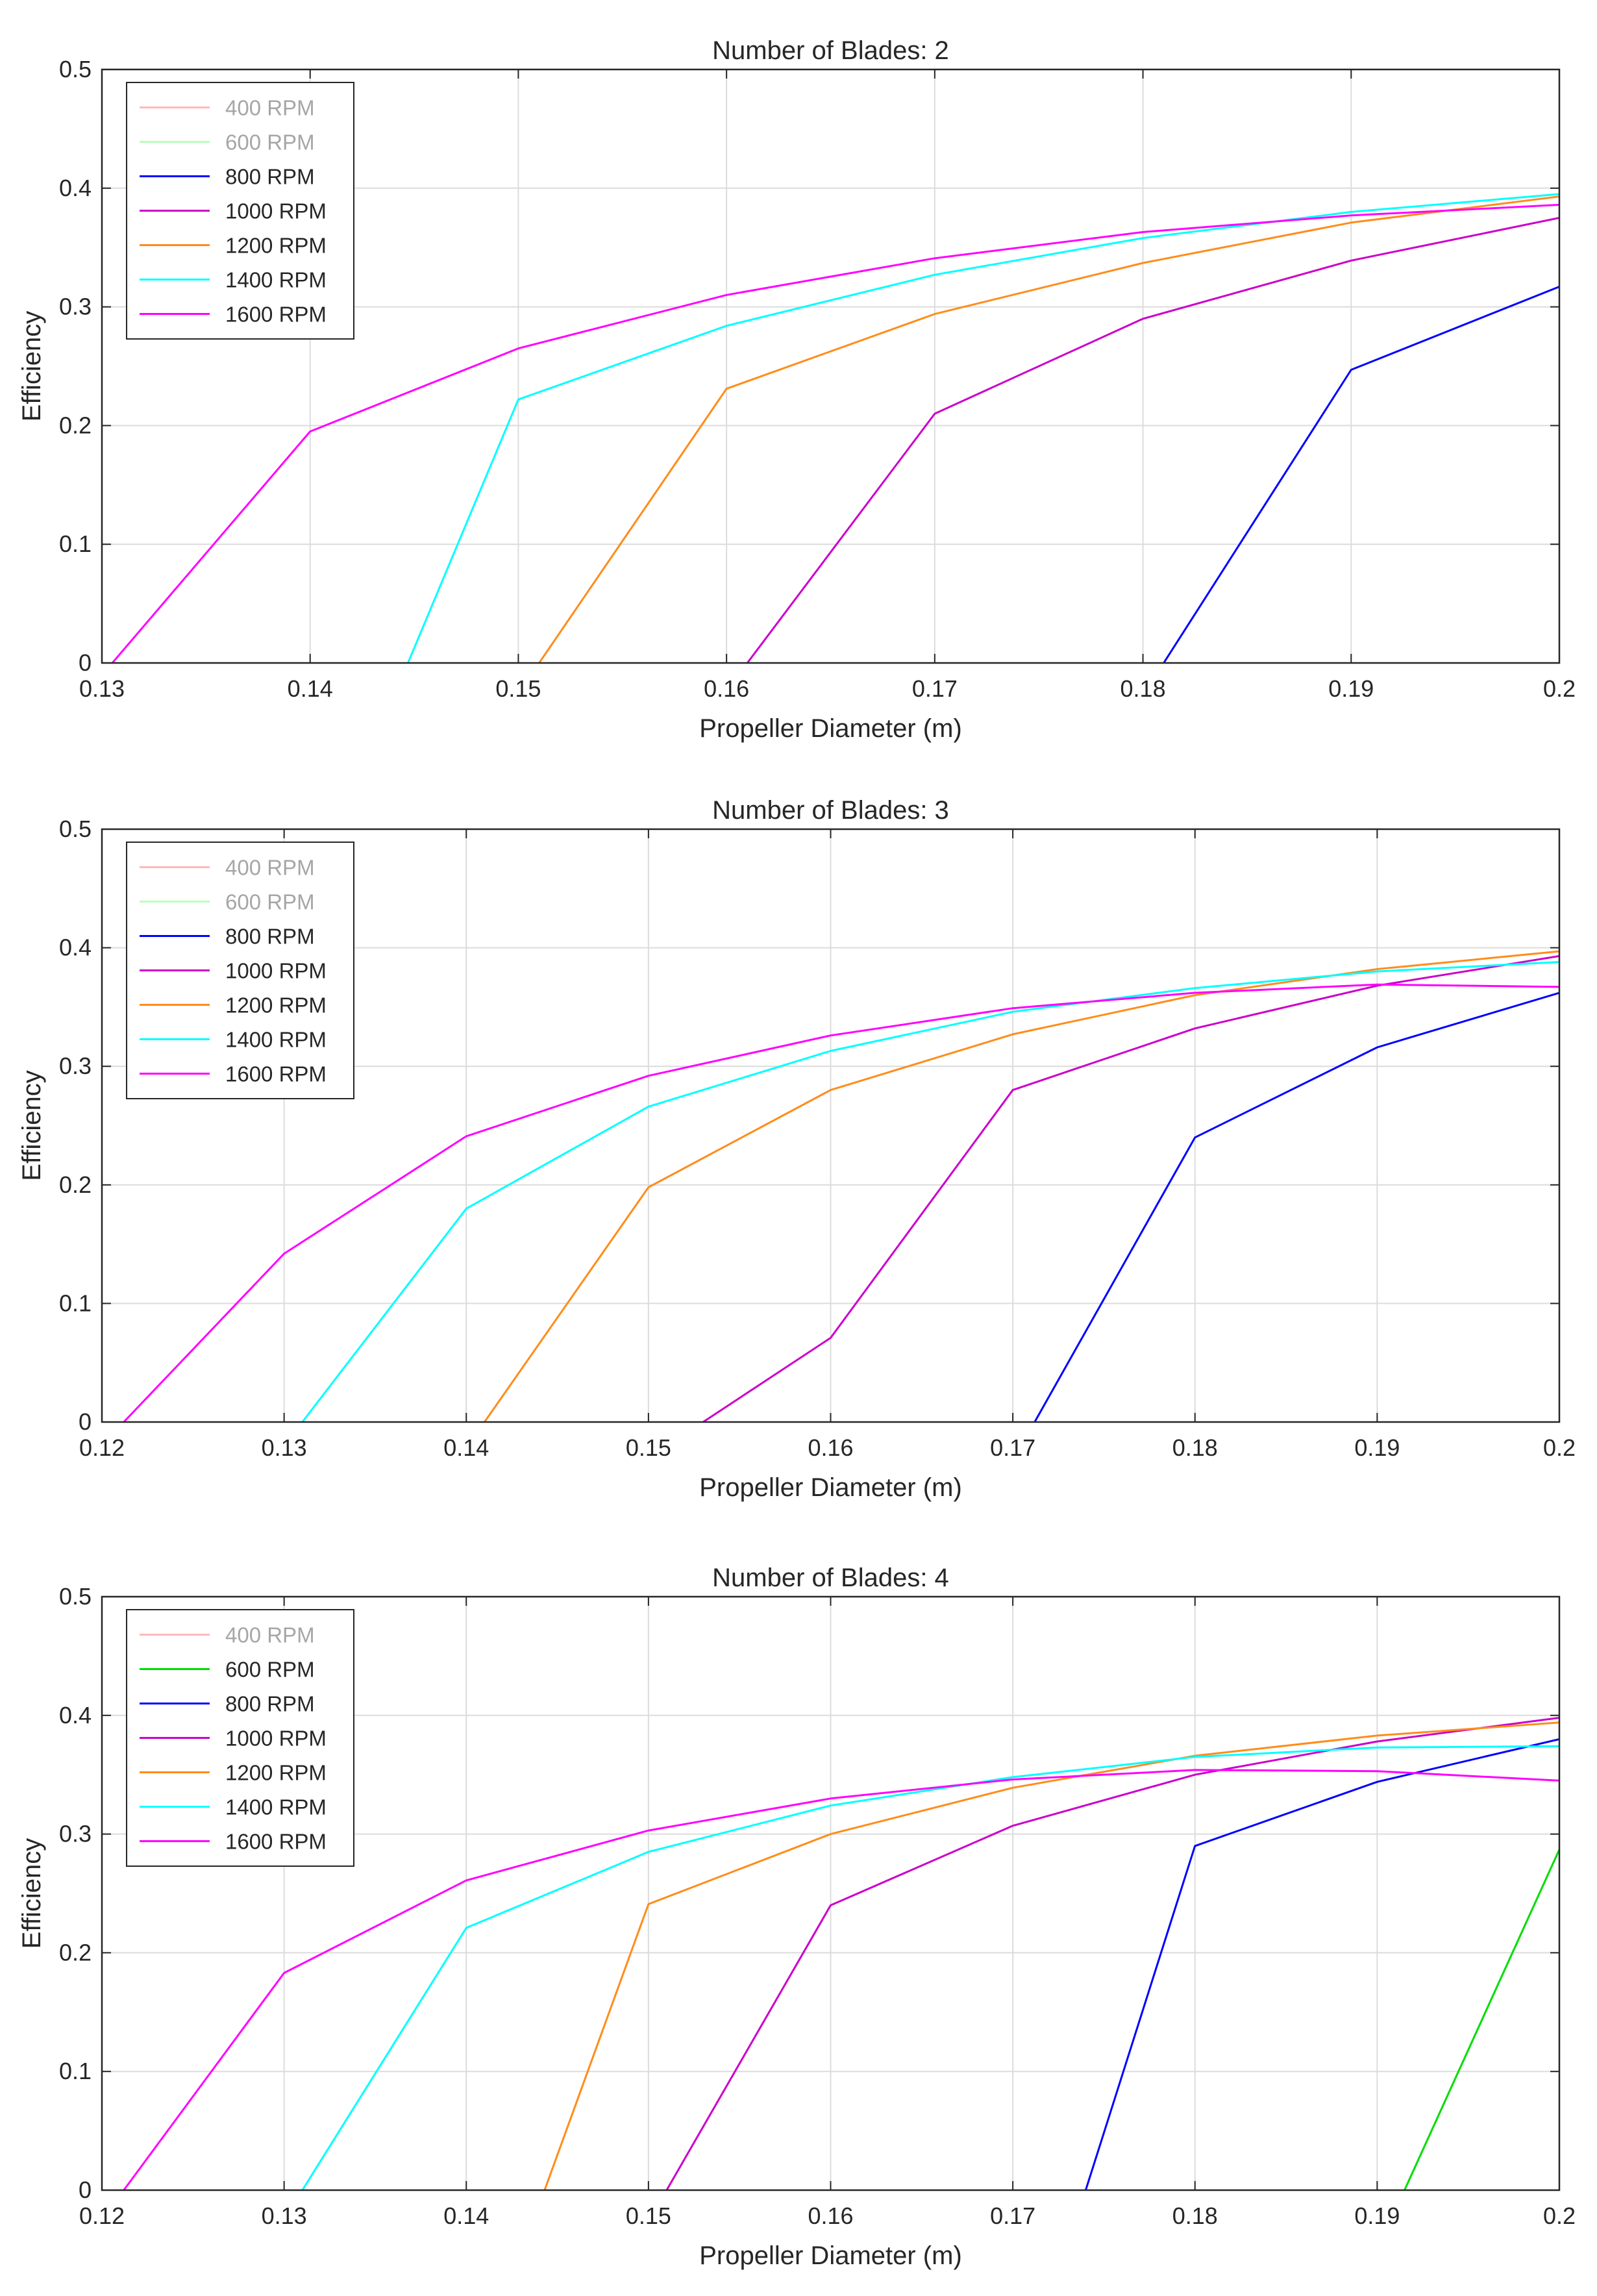 This screenshot has width=1597, height=2296. I want to click on chart-title: Number of Blades: 4, so click(830, 1578).